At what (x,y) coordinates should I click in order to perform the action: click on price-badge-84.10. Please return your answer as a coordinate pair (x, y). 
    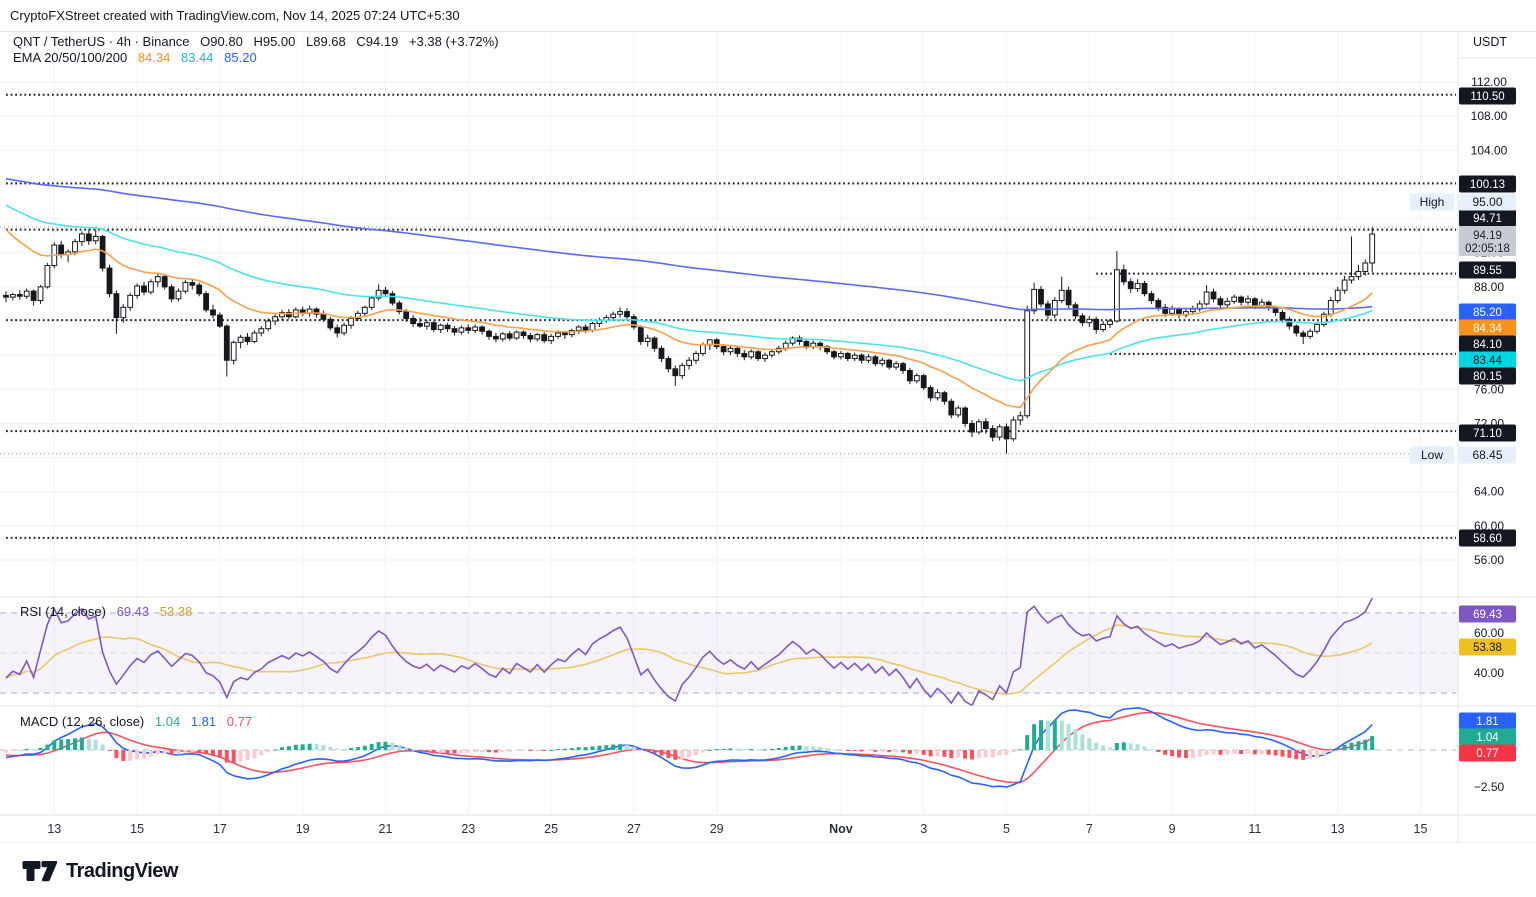
    Looking at the image, I should click on (1487, 344).